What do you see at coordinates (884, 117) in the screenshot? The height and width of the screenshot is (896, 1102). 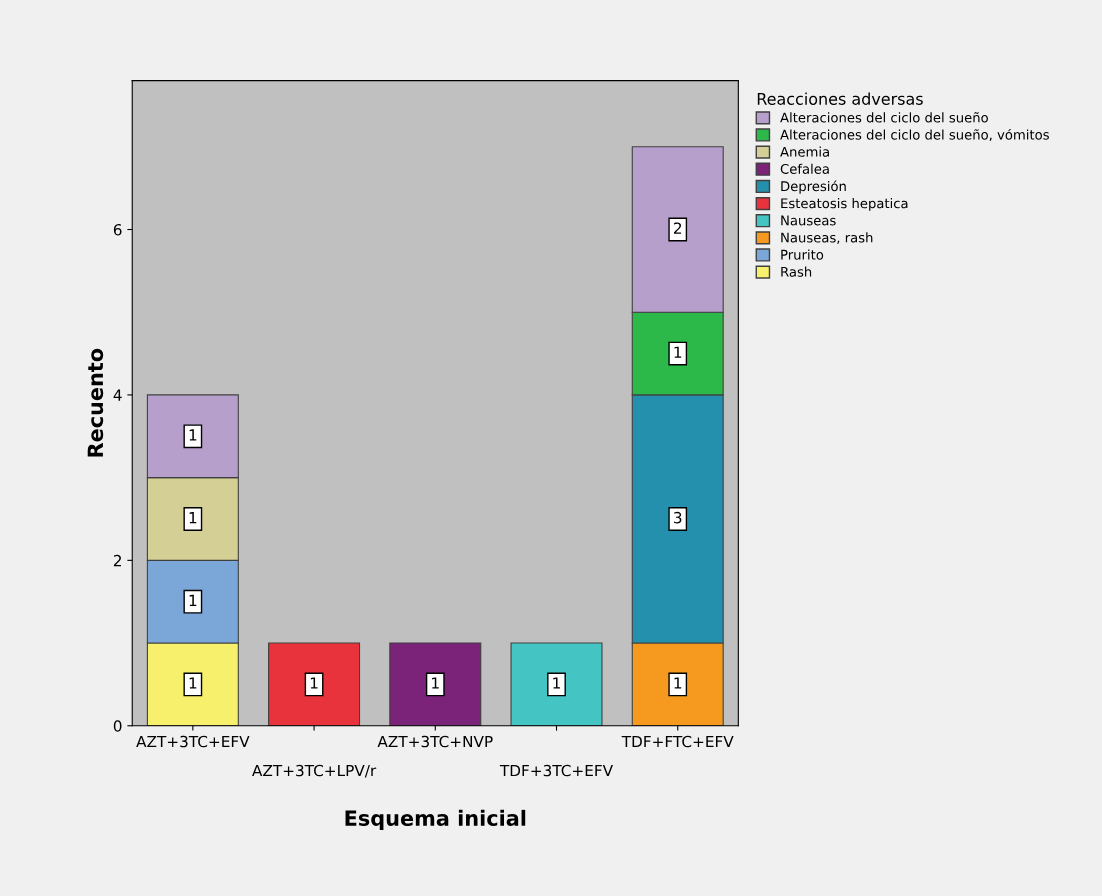 I see `legend-label: Alteraciones del ciclo del sueño` at bounding box center [884, 117].